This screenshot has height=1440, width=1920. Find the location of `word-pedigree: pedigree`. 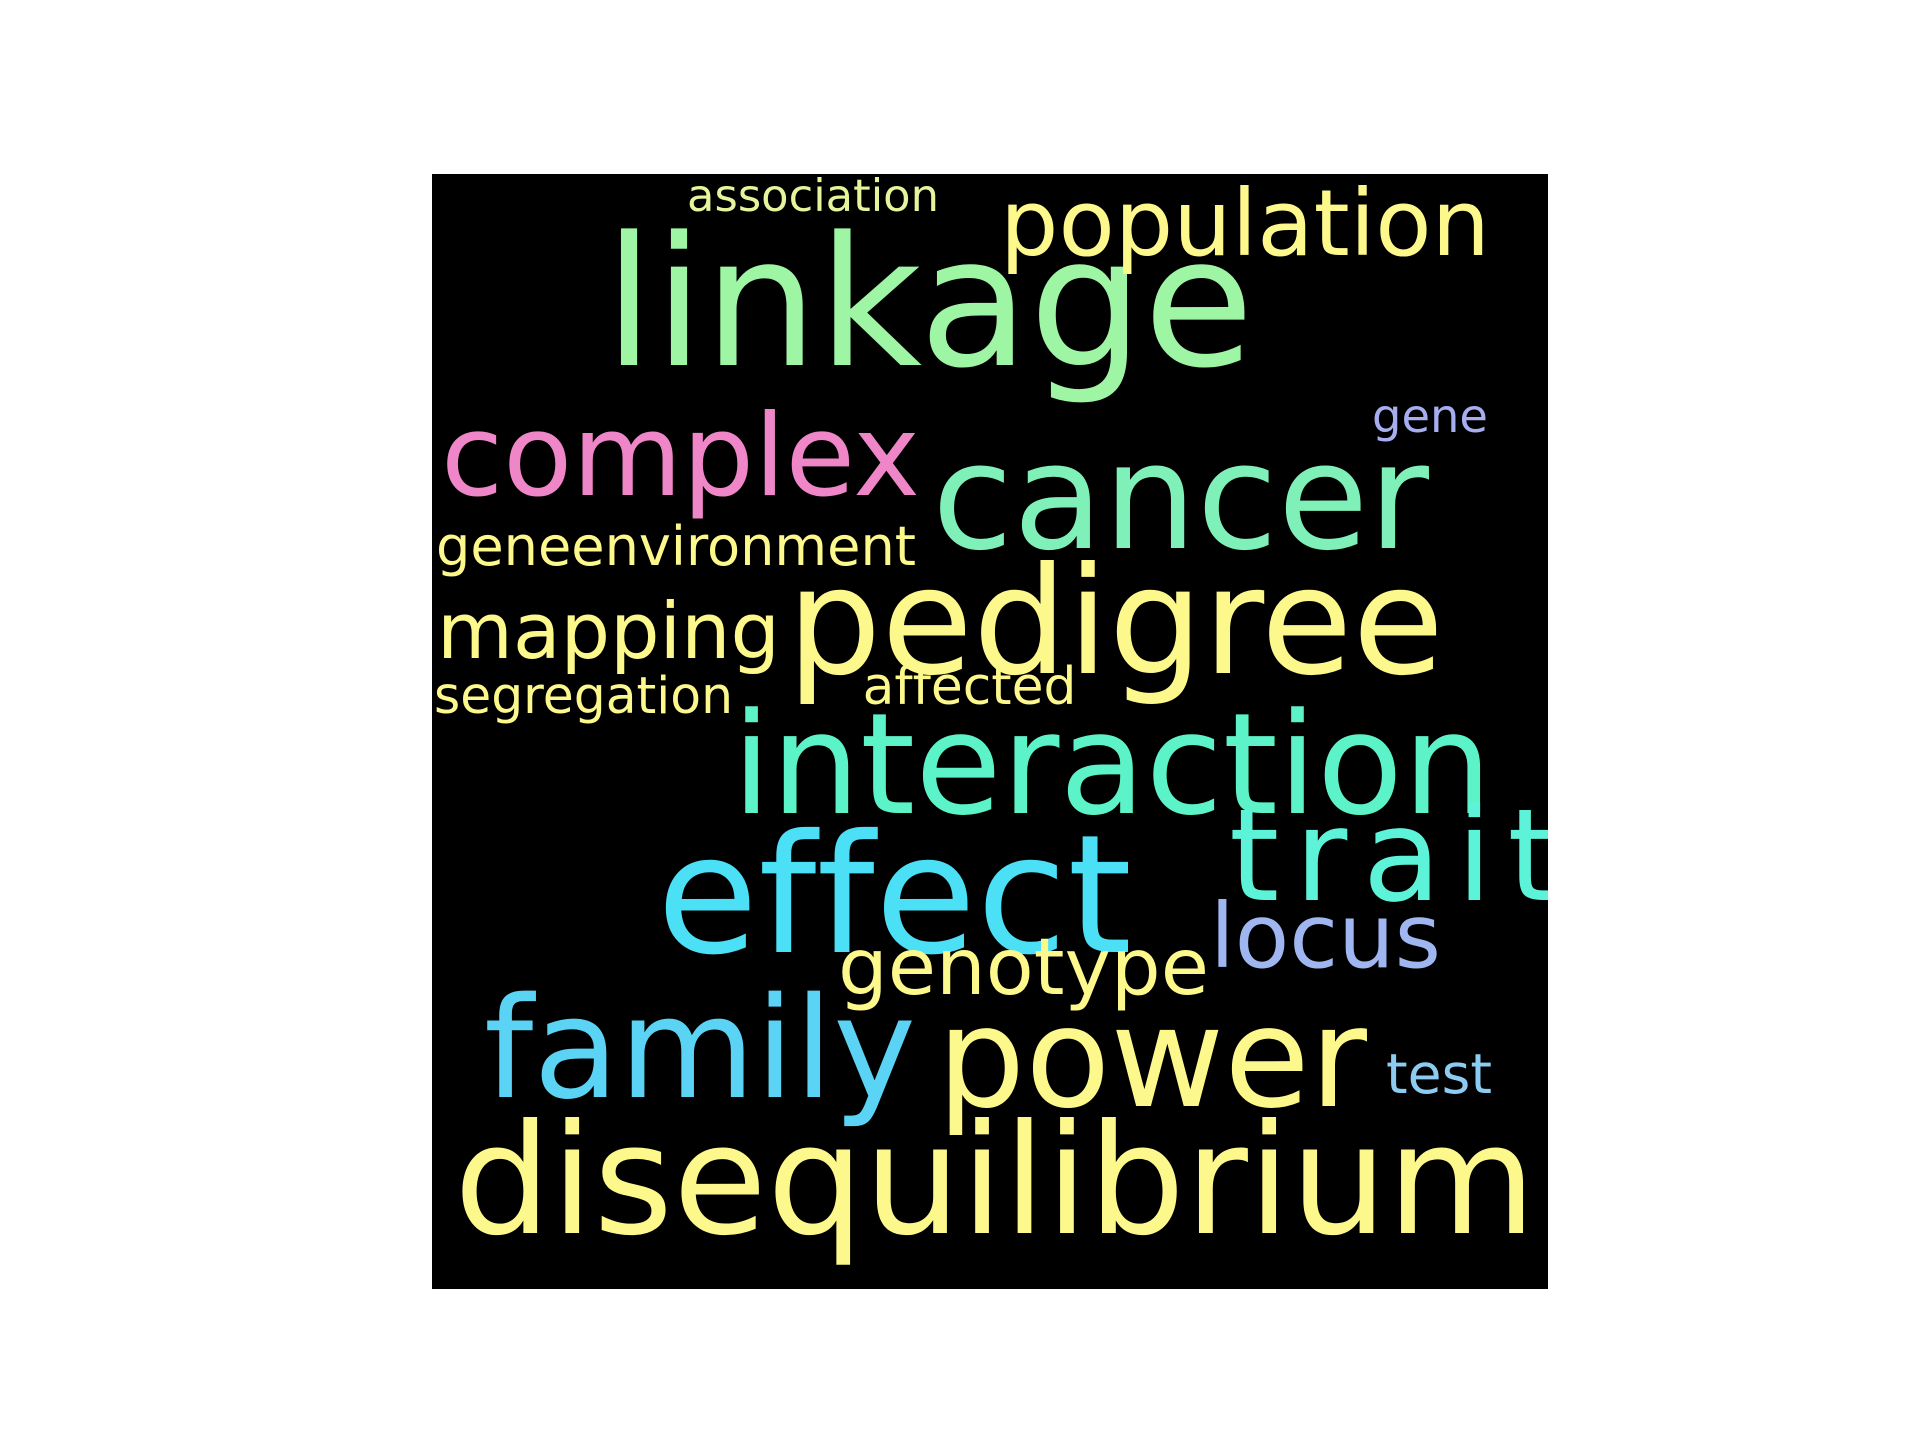

word-pedigree: pedigree is located at coordinates (1115, 623).